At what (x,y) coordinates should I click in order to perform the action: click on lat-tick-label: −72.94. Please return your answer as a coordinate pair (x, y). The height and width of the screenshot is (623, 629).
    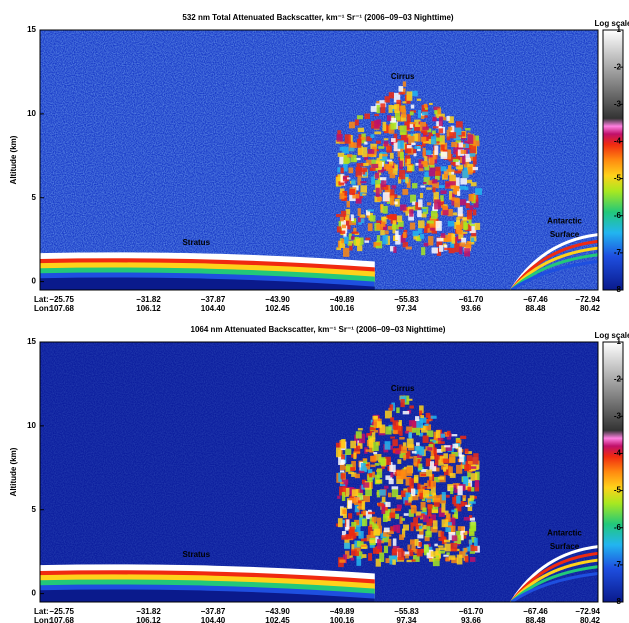
    Looking at the image, I should click on (587, 611).